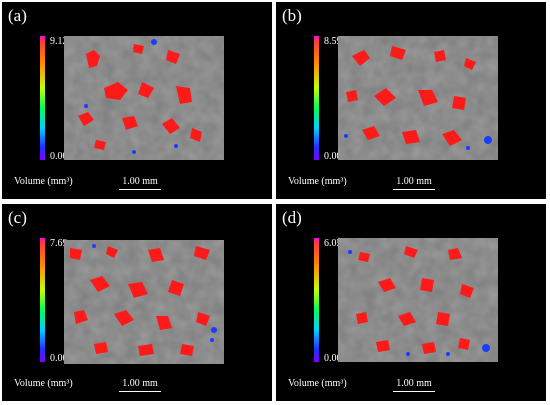 This screenshot has width=550, height=405. Describe the element at coordinates (333, 243) in the screenshot. I see `colorbar-max: 6.05` at that location.